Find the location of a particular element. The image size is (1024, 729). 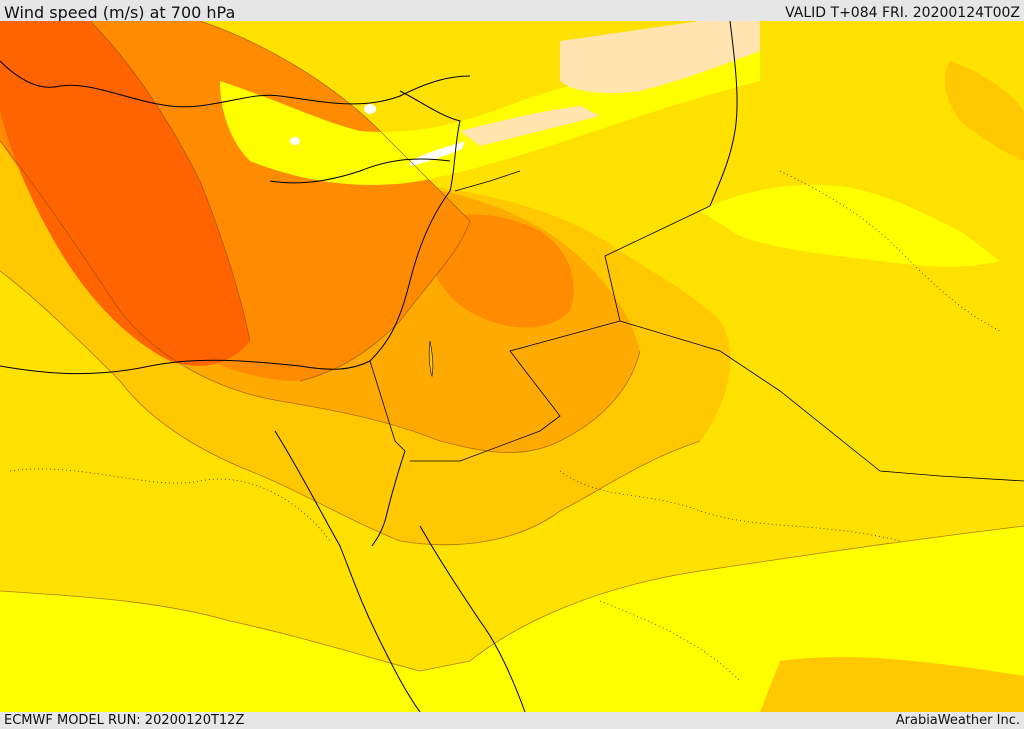

band-max is located at coordinates (125, 193).